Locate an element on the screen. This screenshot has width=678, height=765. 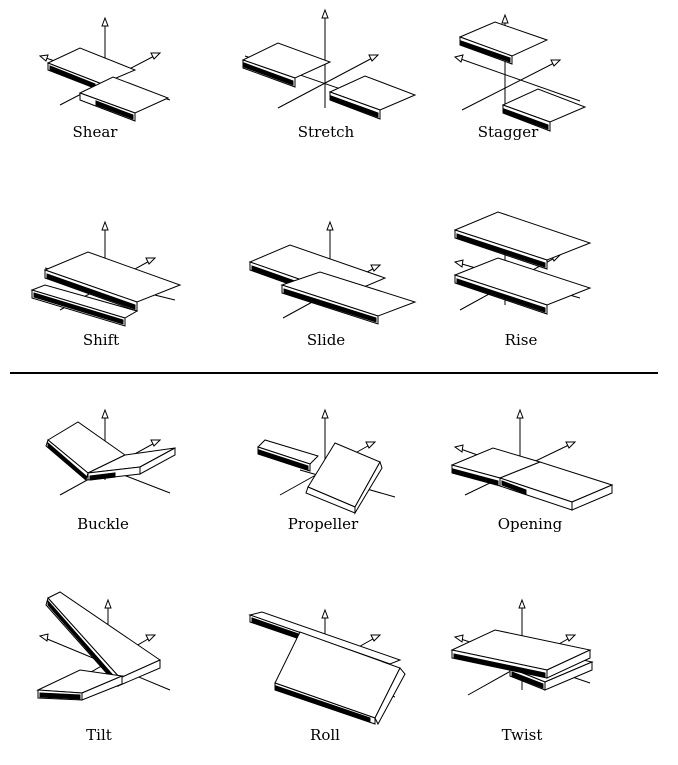
shear-plate-upper-top is located at coordinates (91, 66).